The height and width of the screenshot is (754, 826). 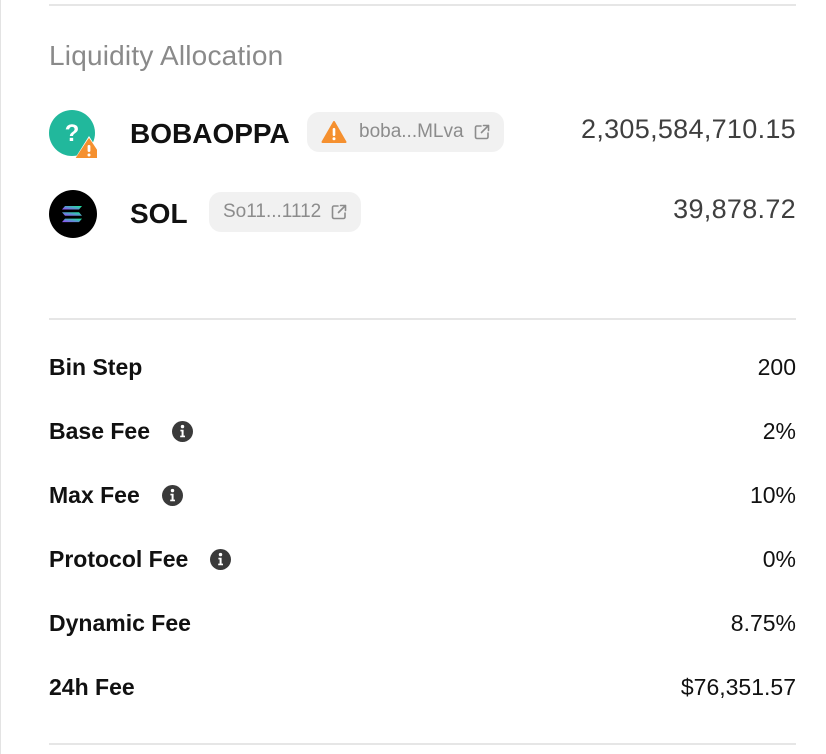 What do you see at coordinates (94, 495) in the screenshot?
I see `fee-label-text: Max Fee` at bounding box center [94, 495].